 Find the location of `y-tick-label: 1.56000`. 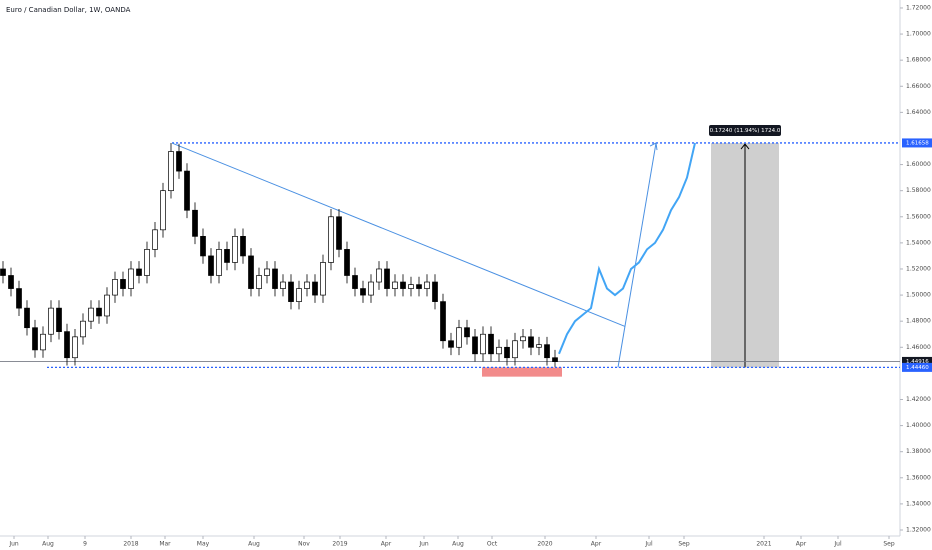

y-tick-label: 1.56000 is located at coordinates (918, 216).